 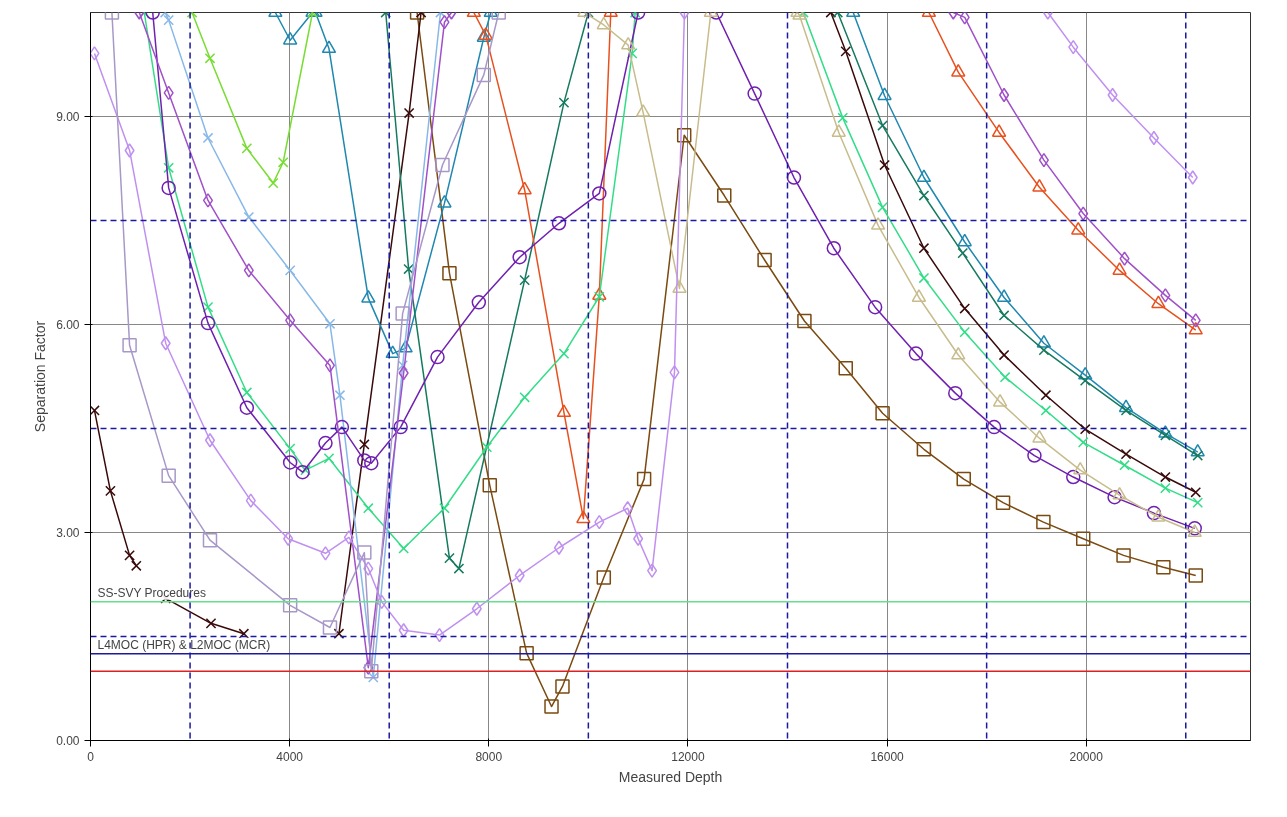 What do you see at coordinates (290, 756) in the screenshot?
I see `x-tick-label: 4000` at bounding box center [290, 756].